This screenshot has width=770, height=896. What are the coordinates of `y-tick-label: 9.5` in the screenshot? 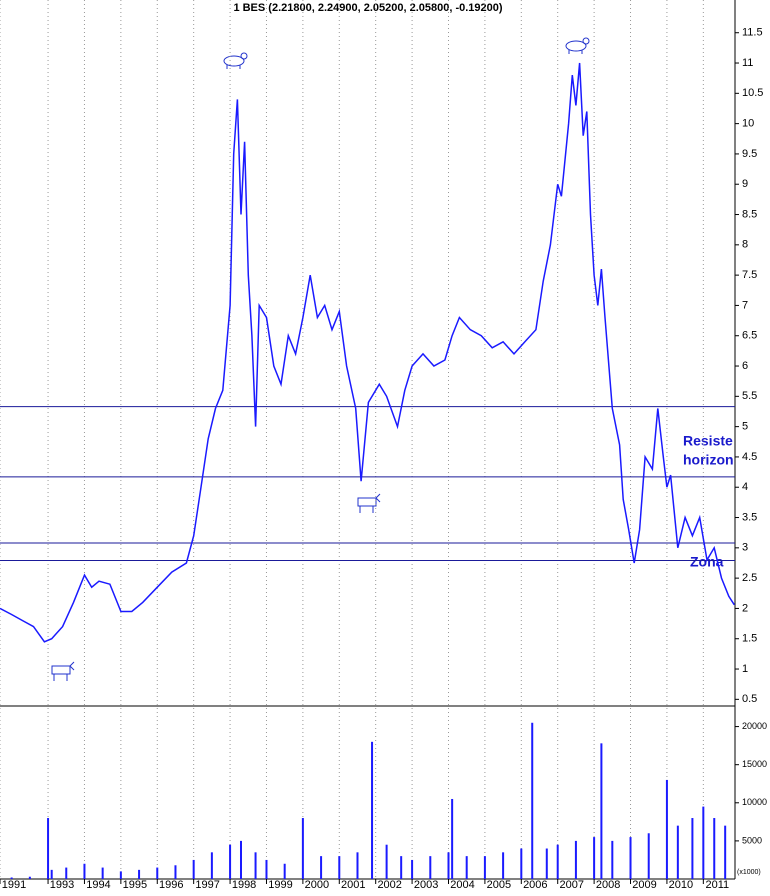 It's located at (749, 154).